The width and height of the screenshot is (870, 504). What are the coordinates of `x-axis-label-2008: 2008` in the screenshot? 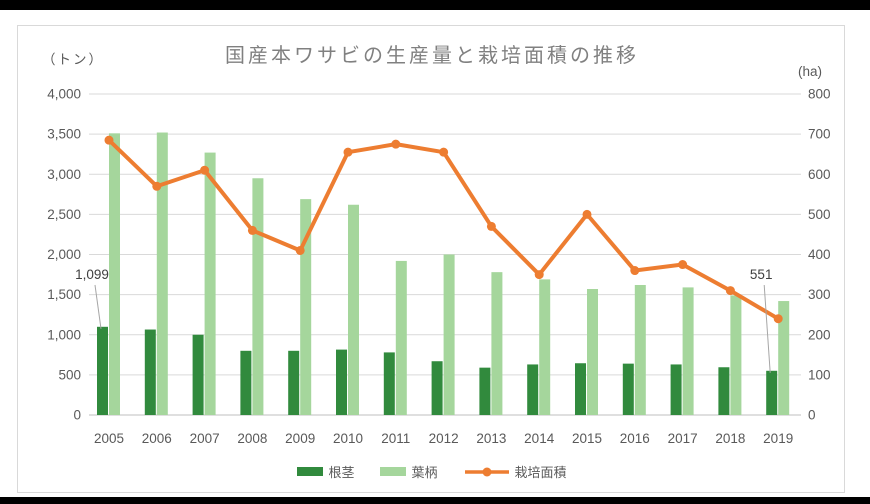 It's located at (252, 438).